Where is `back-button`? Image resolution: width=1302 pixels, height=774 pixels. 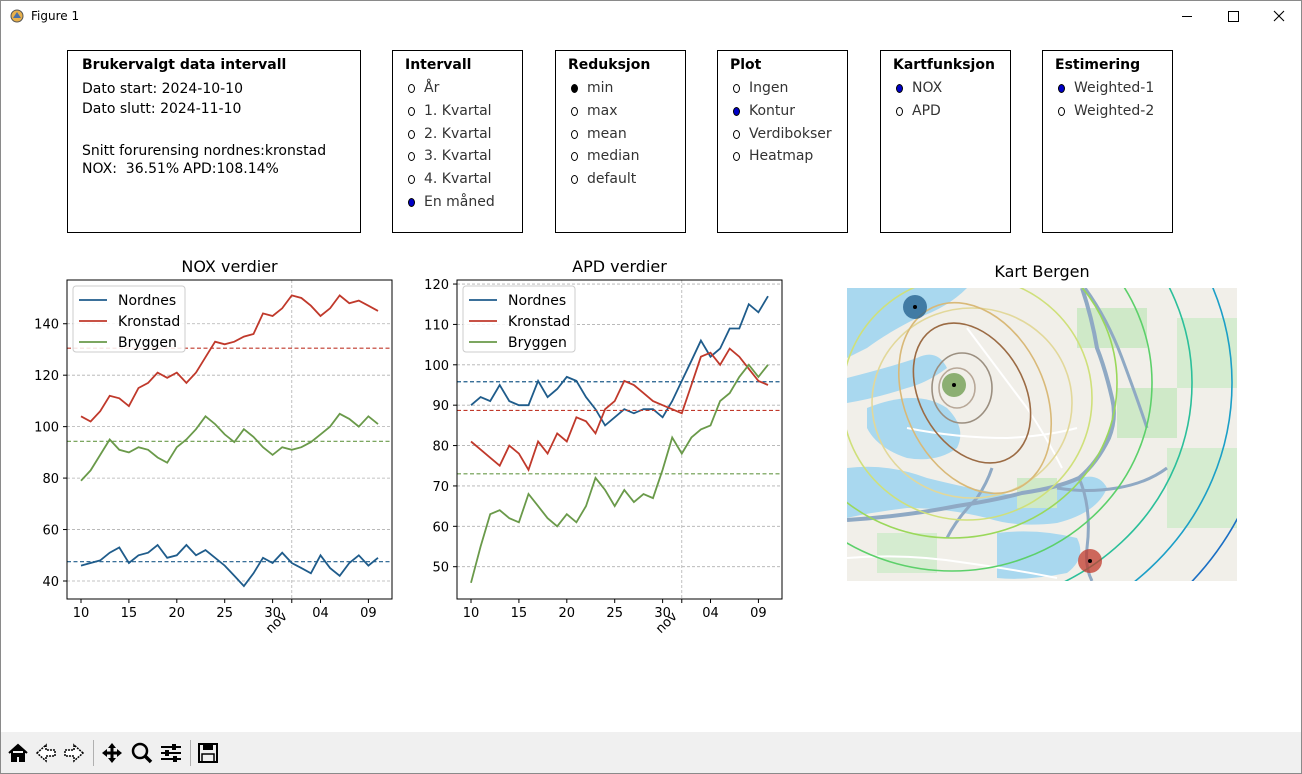
back-button is located at coordinates (46, 753).